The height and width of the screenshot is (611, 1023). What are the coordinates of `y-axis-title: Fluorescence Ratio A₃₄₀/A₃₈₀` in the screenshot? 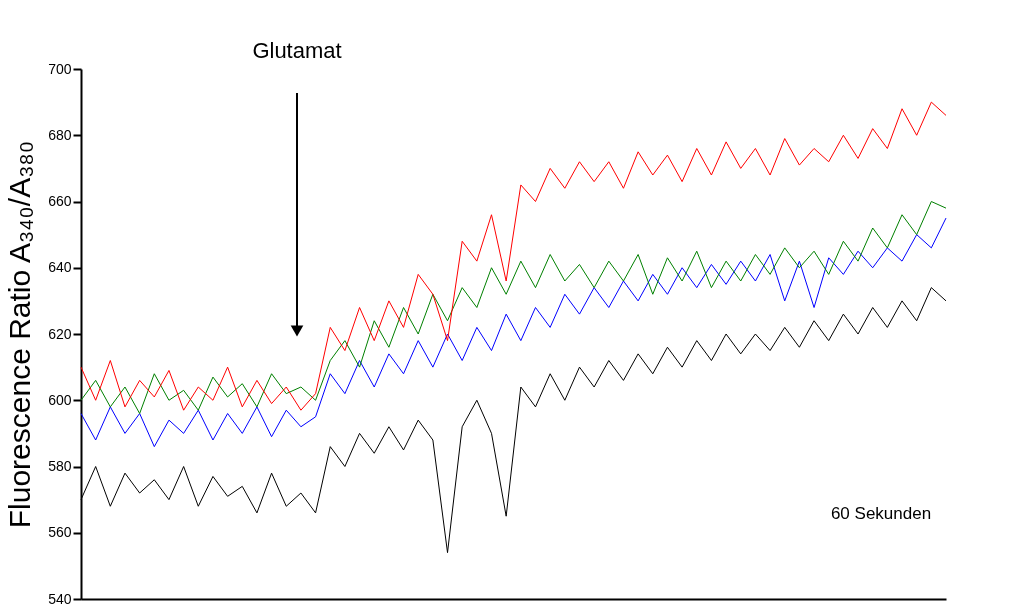 It's located at (20, 334).